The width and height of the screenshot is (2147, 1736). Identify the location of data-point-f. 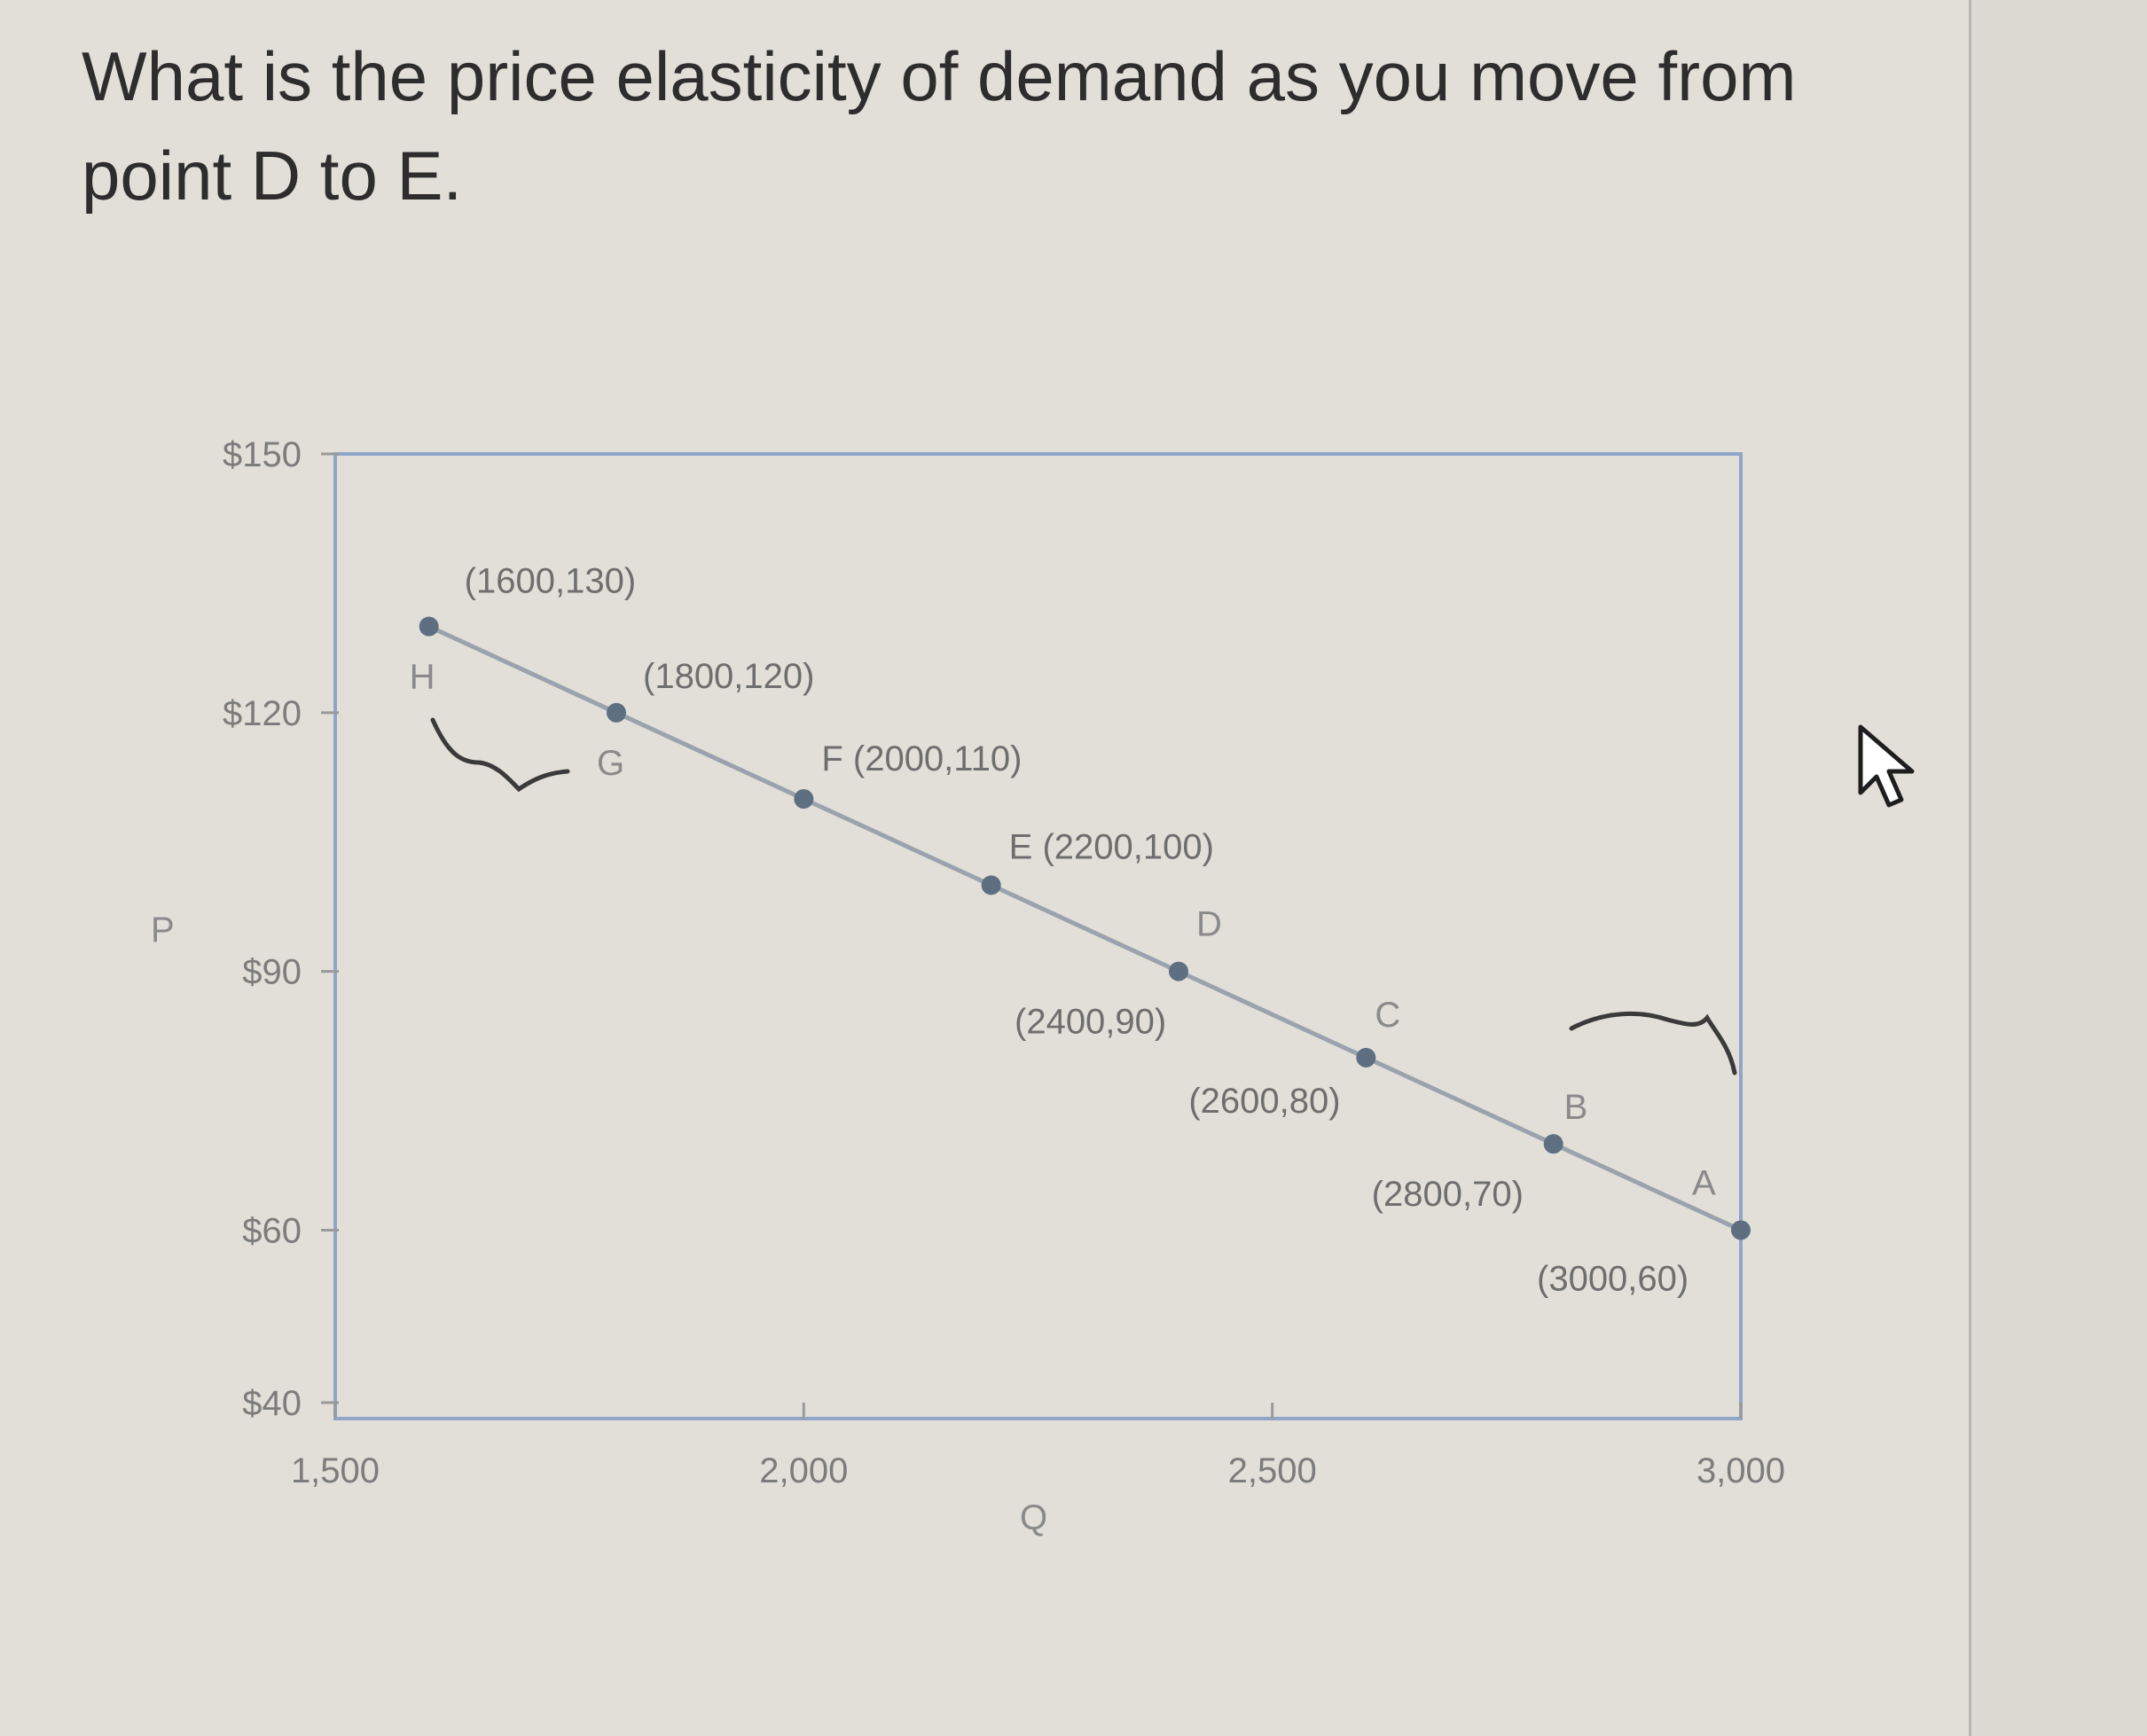
(804, 799).